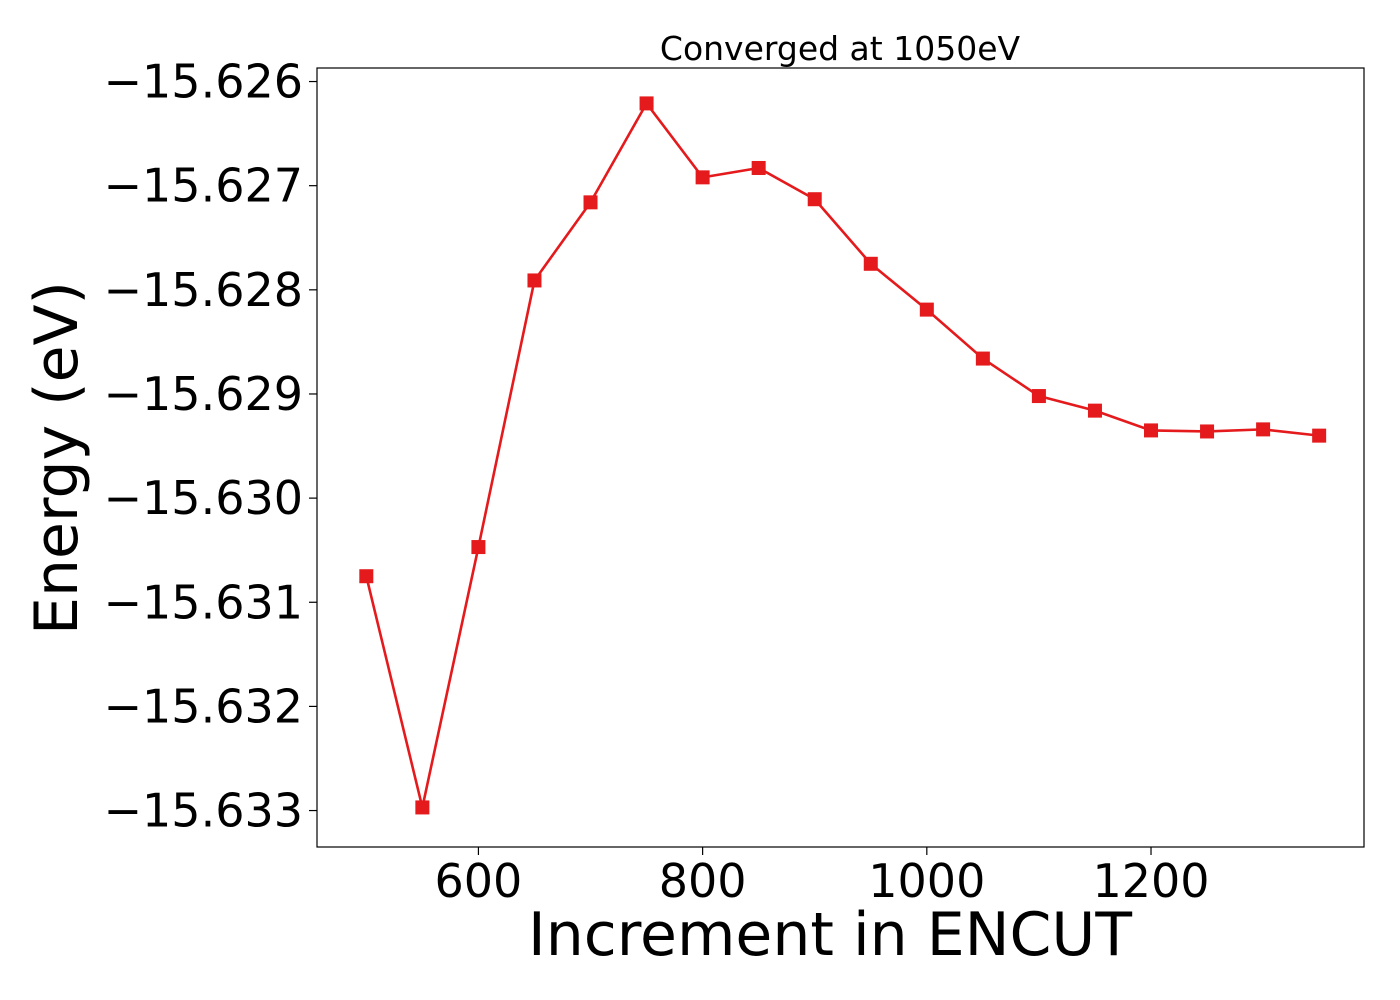 This screenshot has width=1400, height=1000. Describe the element at coordinates (204, 186) in the screenshot. I see `y-tick-label: −15.627` at that location.